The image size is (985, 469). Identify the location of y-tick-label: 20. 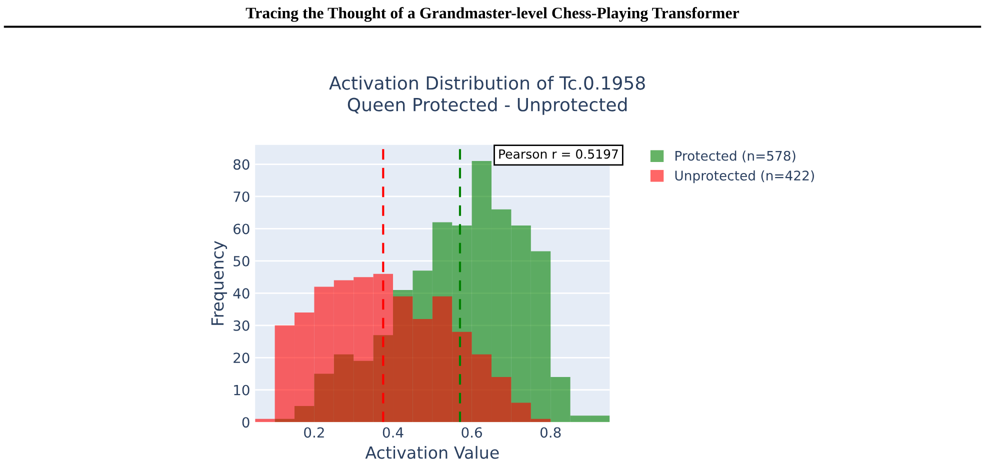
(242, 358).